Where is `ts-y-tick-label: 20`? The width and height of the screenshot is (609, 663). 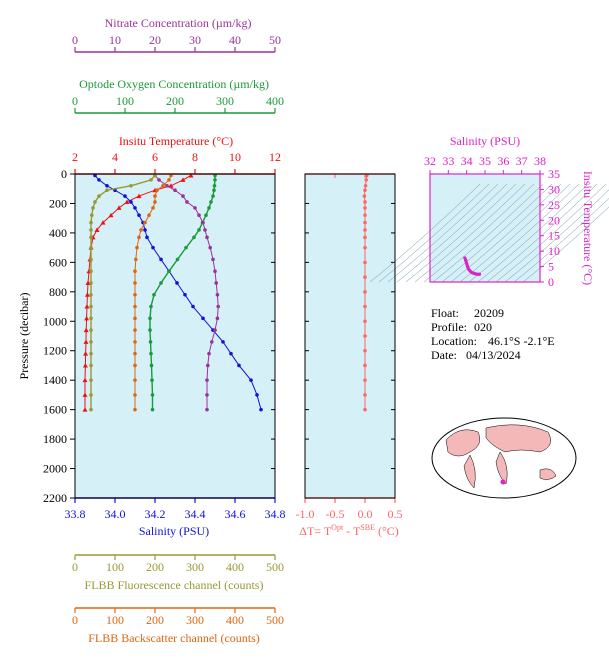
ts-y-tick-label: 20 is located at coordinates (554, 220).